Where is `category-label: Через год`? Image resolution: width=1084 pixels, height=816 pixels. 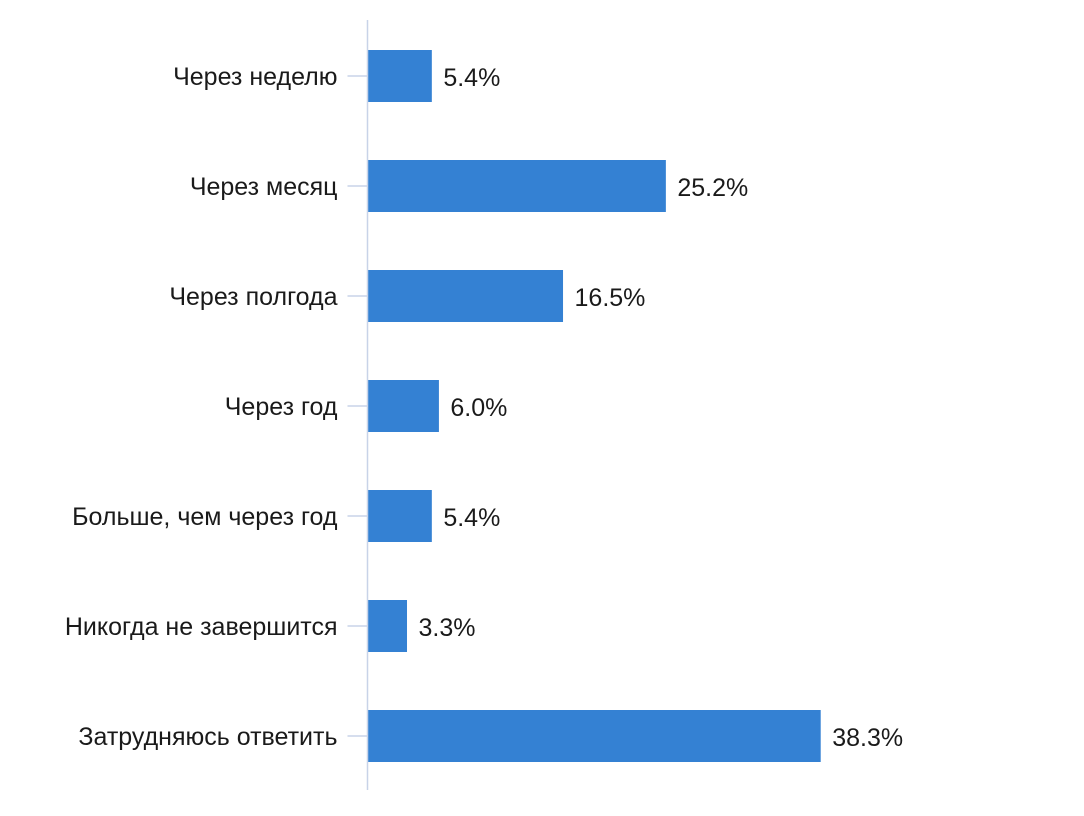 category-label: Через год is located at coordinates (281, 407).